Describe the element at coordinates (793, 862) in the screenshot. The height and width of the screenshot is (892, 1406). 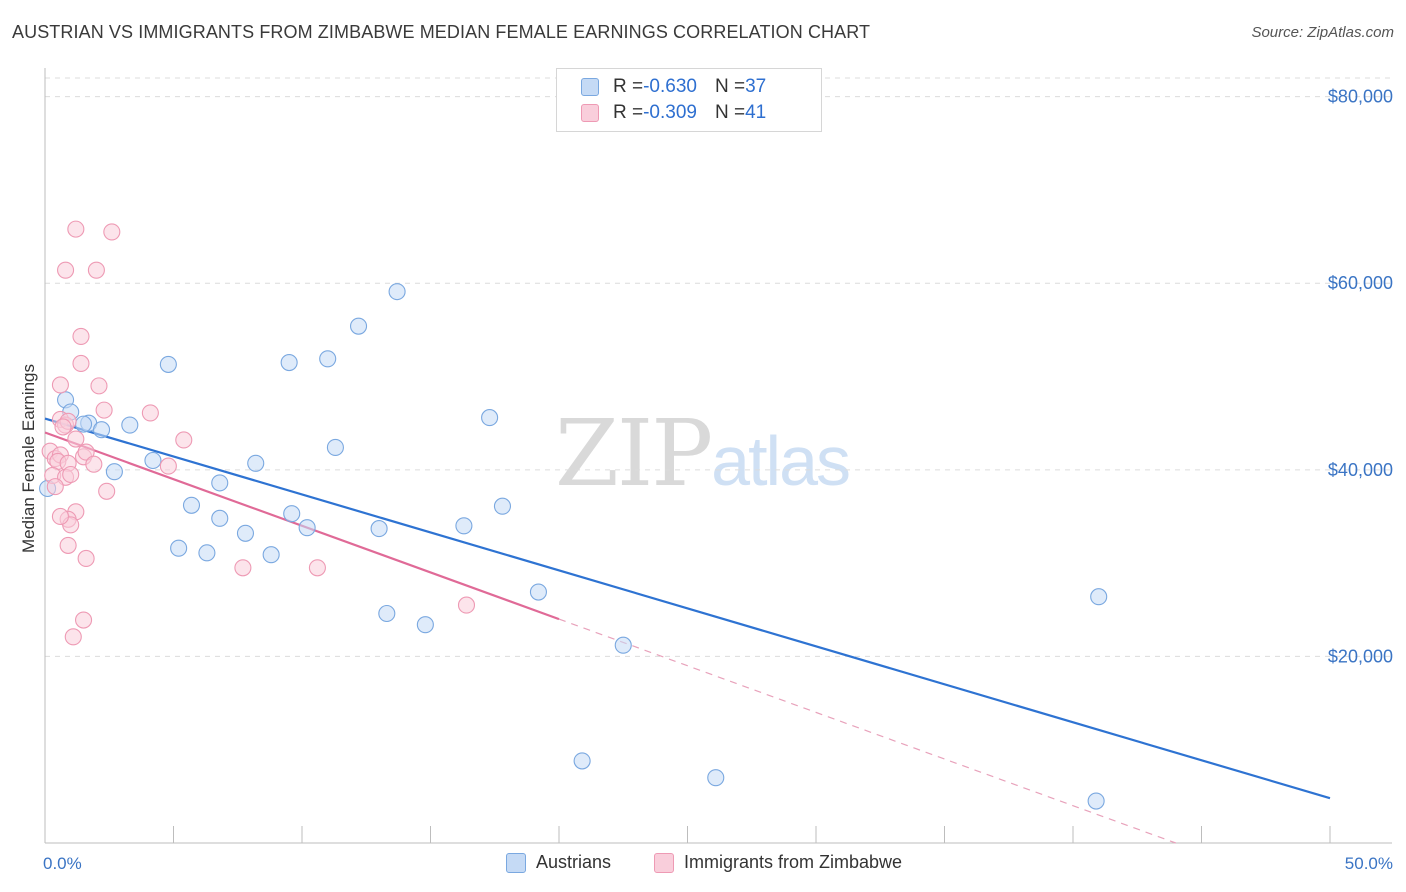
I see `series-label-zimbabwe: Immigrants from Zimbabwe` at that location.